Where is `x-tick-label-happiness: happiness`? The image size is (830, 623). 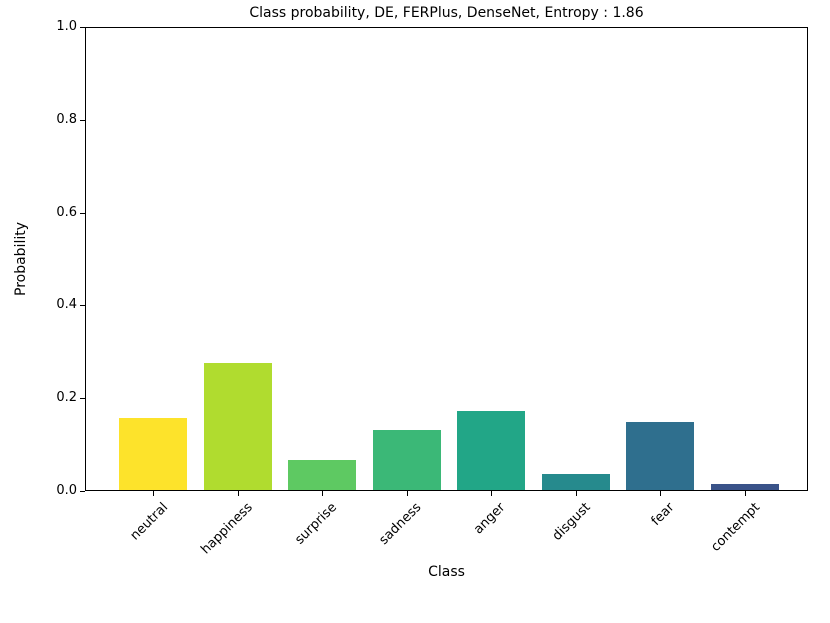 x-tick-label-happiness: happiness is located at coordinates (227, 529).